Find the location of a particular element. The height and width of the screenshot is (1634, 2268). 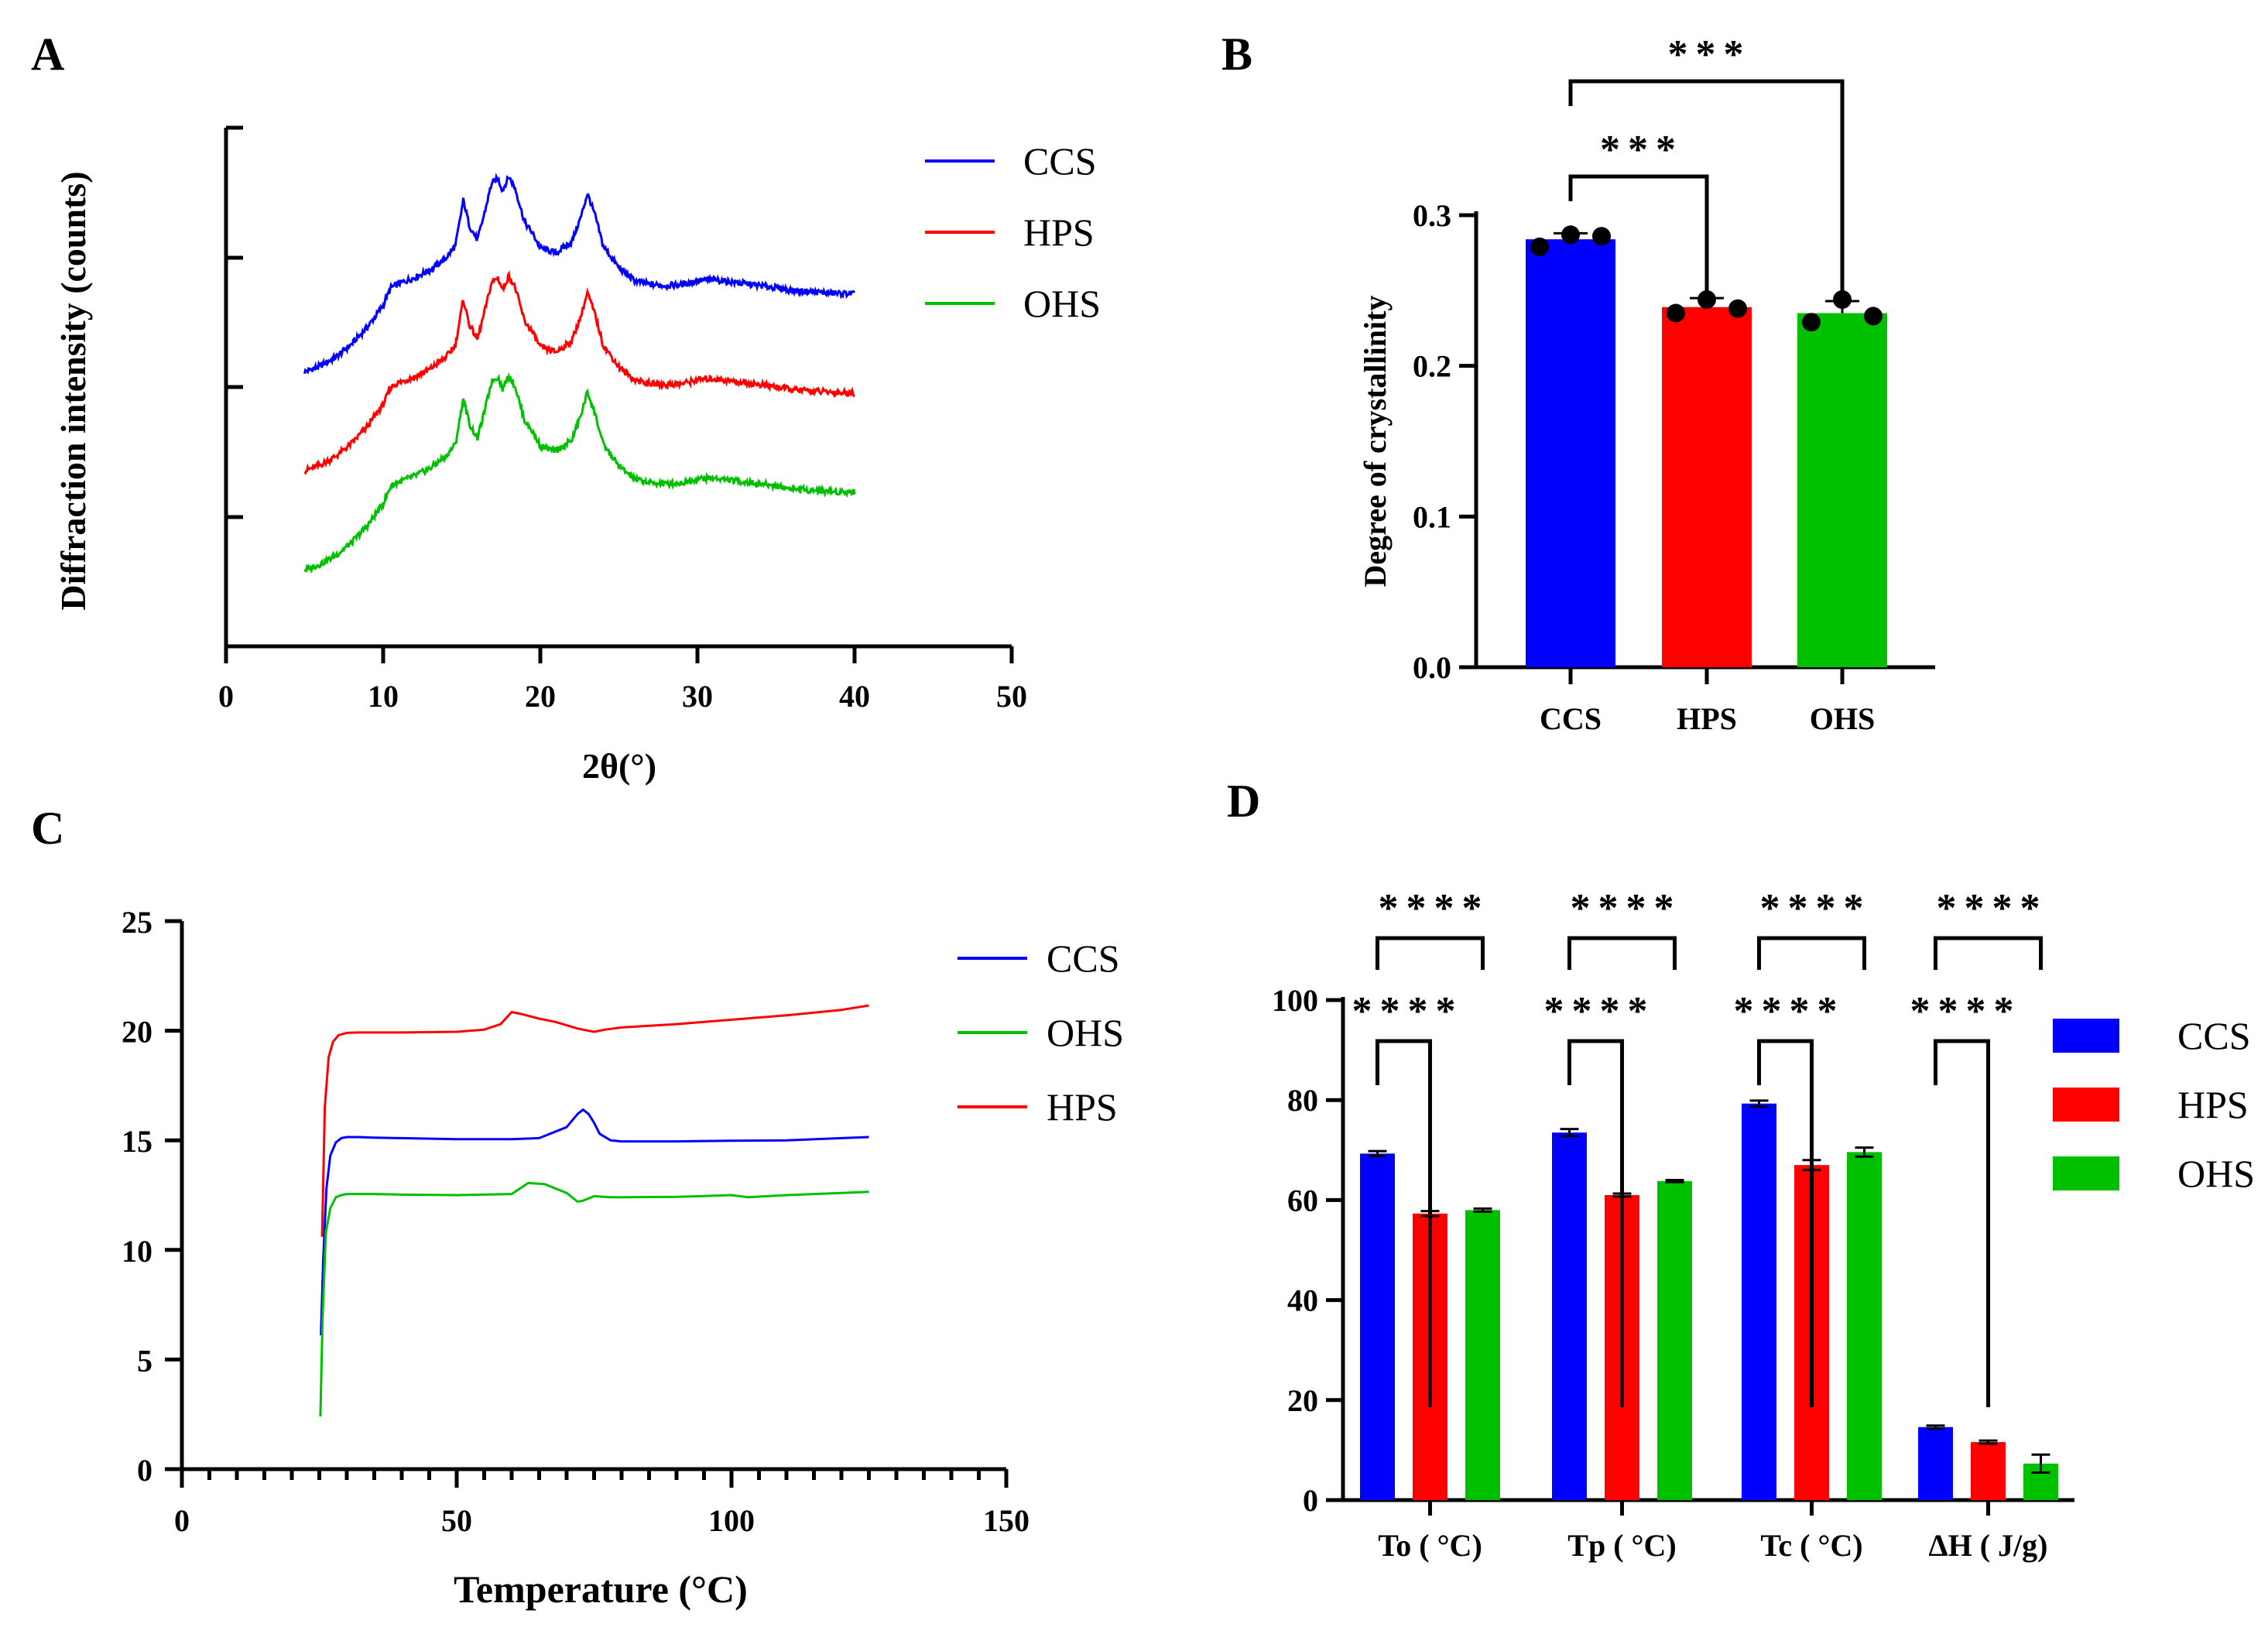

a-x-tick-label: 10 is located at coordinates (383, 696).